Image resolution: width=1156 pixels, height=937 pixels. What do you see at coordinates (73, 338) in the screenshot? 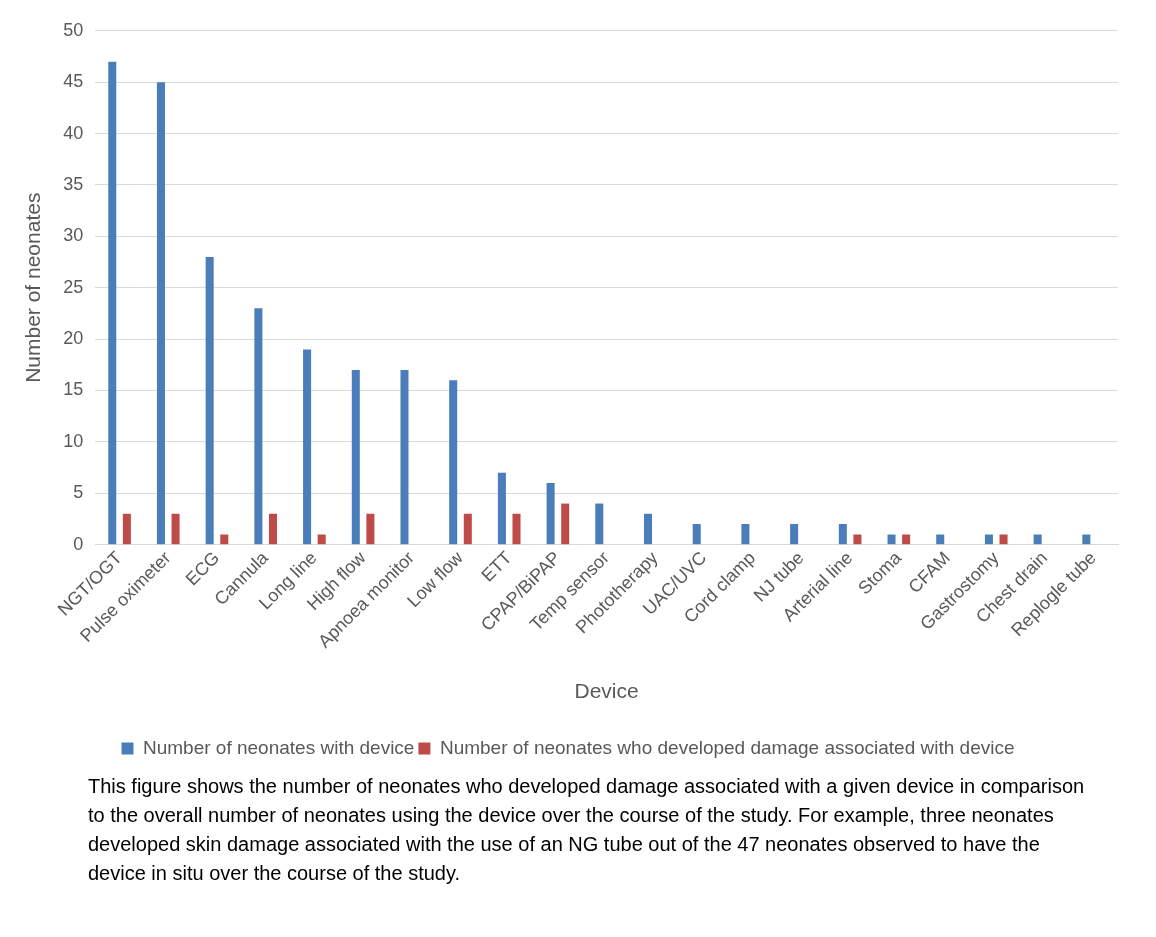
I see `y-tick-label: 20` at bounding box center [73, 338].